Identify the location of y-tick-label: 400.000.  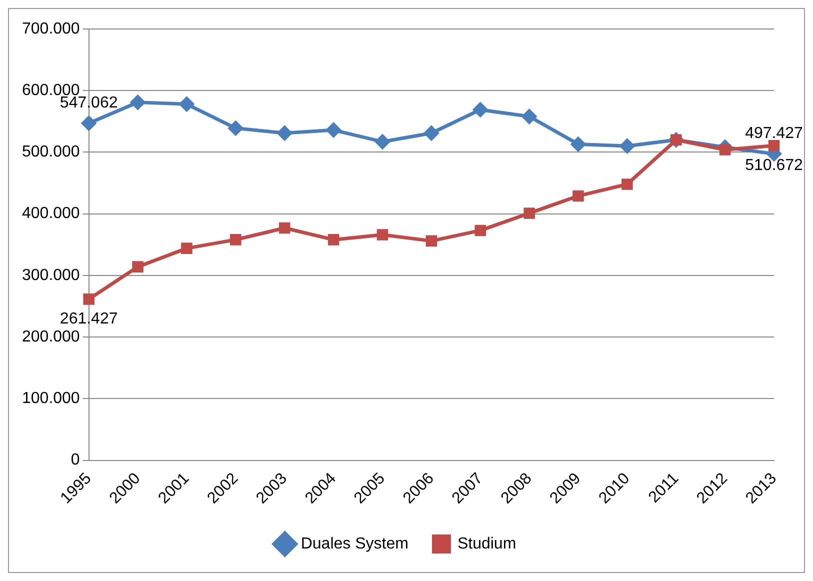
(51, 213).